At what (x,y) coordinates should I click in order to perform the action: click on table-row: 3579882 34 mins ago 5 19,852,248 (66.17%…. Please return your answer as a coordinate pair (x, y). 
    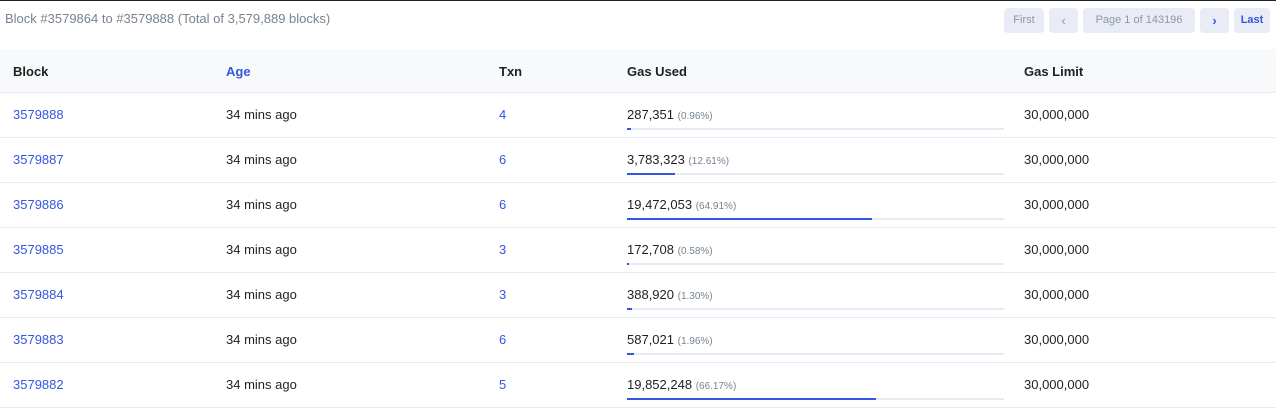
    Looking at the image, I should click on (638, 385).